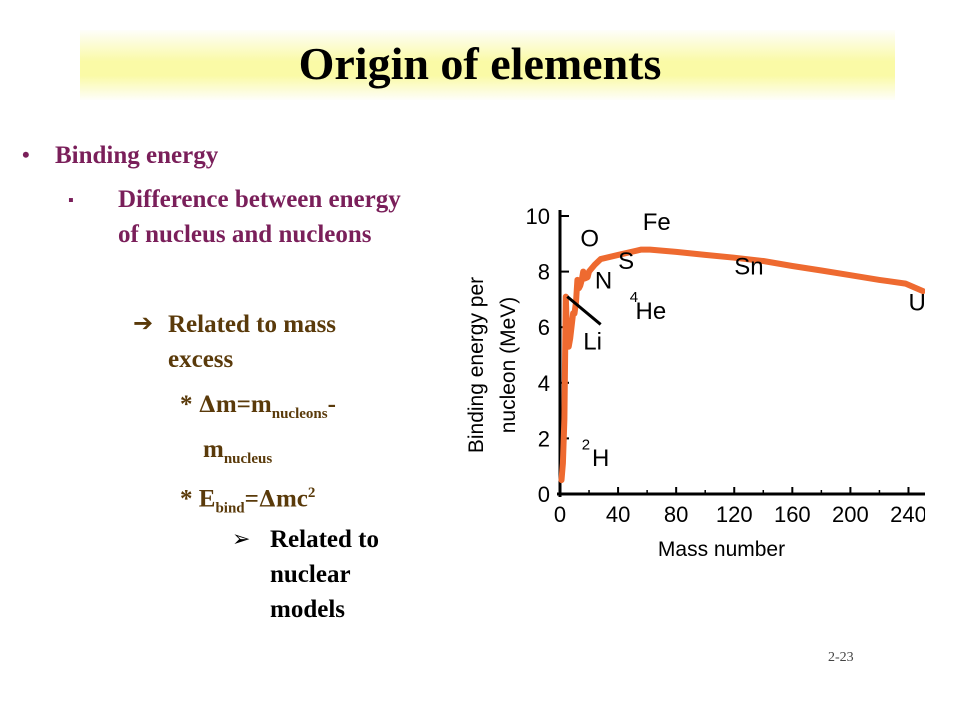 The height and width of the screenshot is (720, 960). What do you see at coordinates (841, 657) in the screenshot?
I see `page-number: 2-23` at bounding box center [841, 657].